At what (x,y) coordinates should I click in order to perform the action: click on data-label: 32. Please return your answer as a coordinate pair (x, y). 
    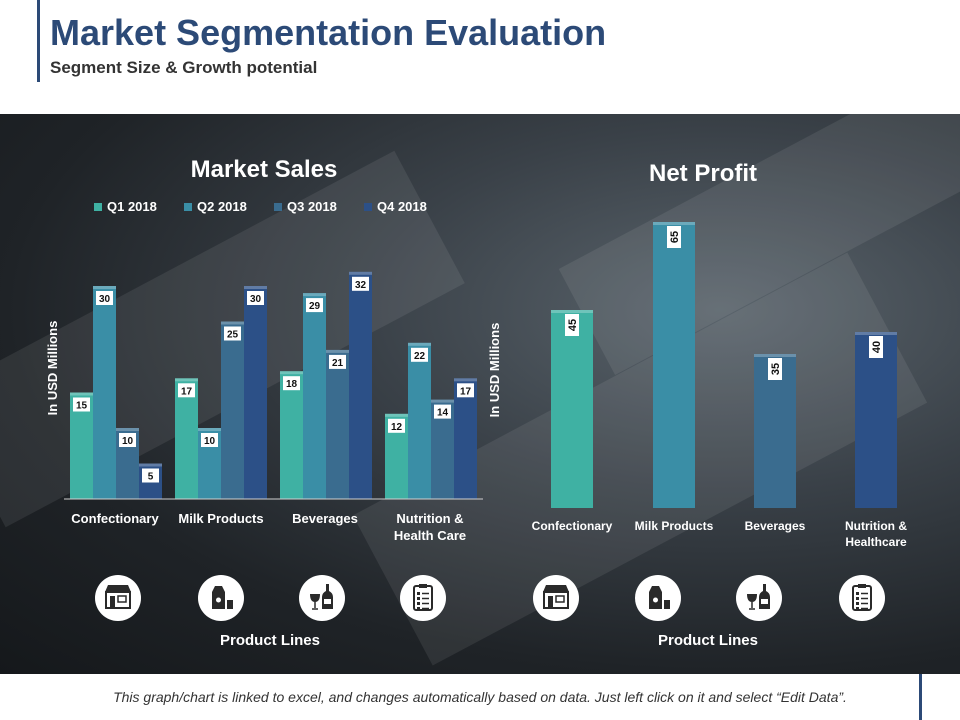
    Looking at the image, I should click on (361, 285).